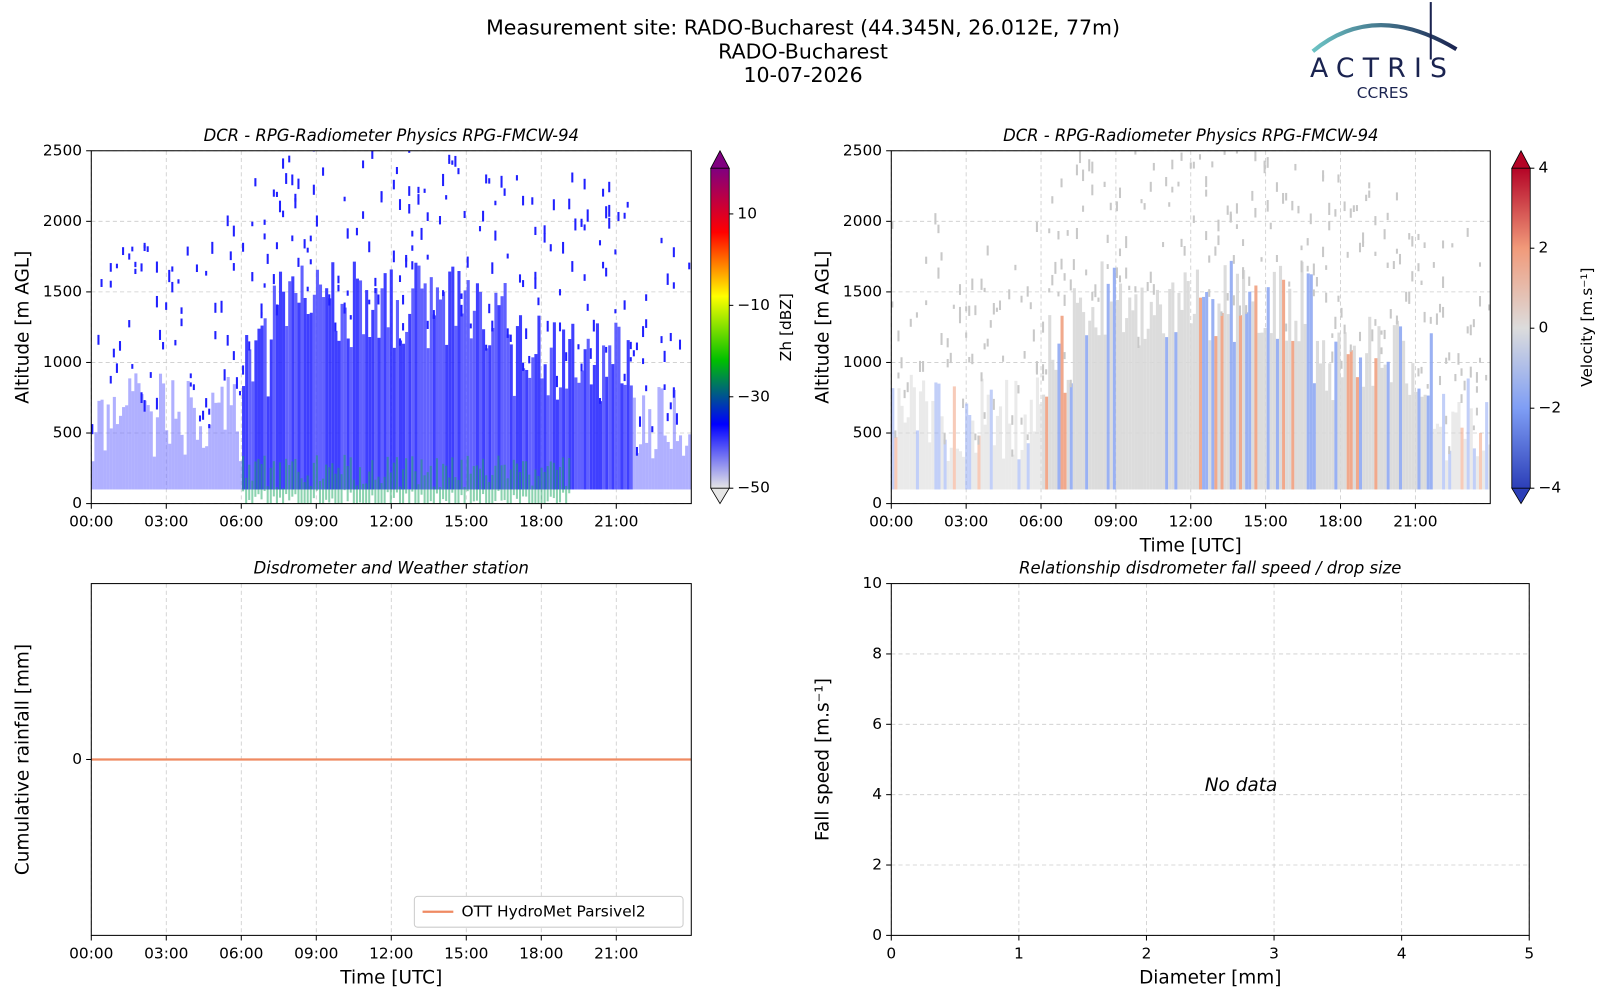 The width and height of the screenshot is (1600, 1000). What do you see at coordinates (91, 953) in the screenshot?
I see `x-tick-label: 00:00` at bounding box center [91, 953].